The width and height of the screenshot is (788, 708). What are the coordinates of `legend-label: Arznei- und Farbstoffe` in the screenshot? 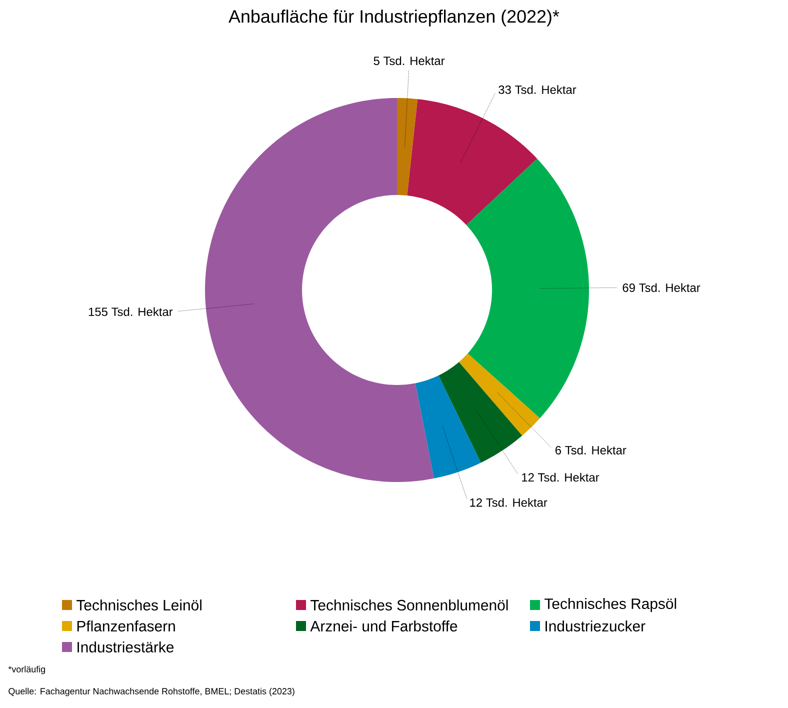 It's located at (384, 626).